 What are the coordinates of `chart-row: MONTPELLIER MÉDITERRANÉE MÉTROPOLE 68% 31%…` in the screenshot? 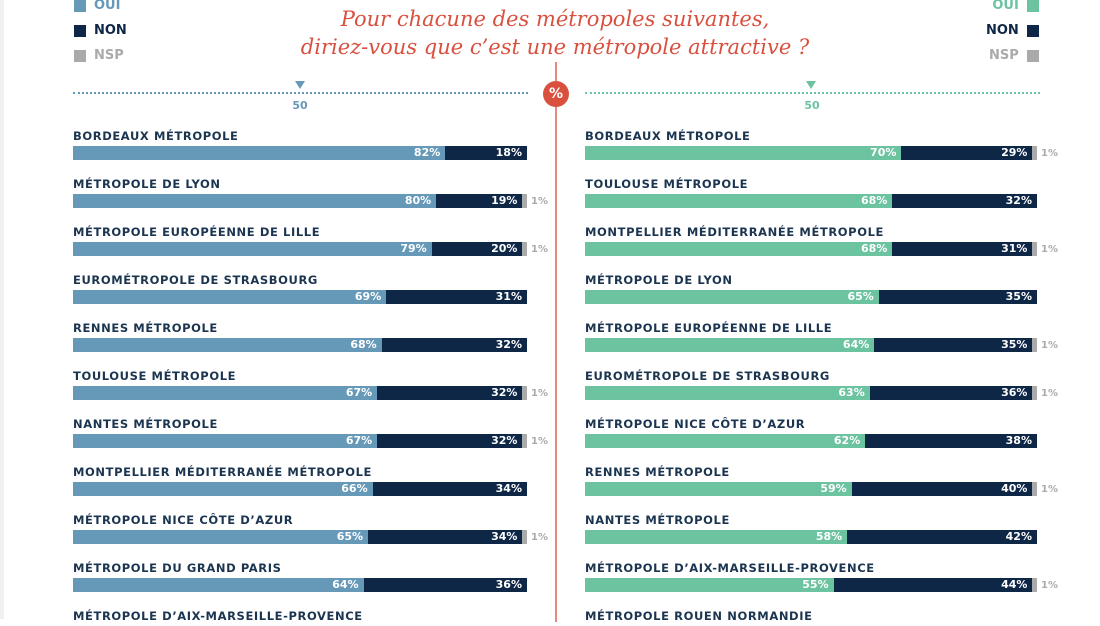 It's located at (821, 240).